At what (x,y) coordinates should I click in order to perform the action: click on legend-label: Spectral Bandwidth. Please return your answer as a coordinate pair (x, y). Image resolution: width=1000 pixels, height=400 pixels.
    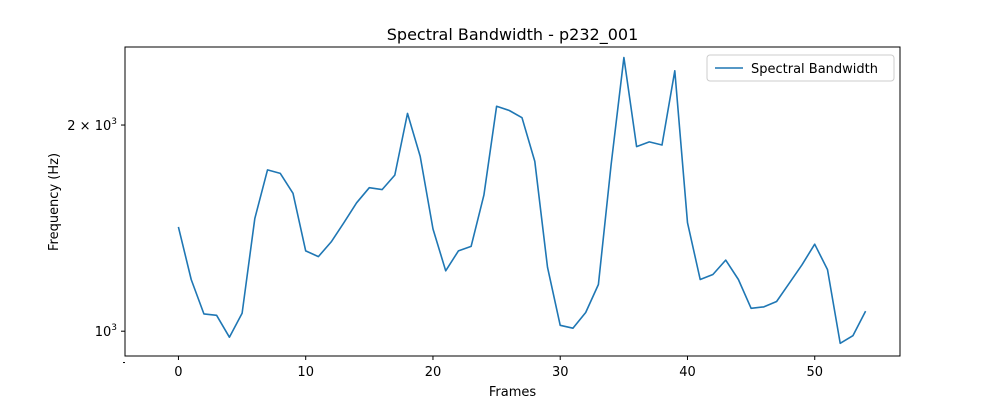
    Looking at the image, I should click on (814, 69).